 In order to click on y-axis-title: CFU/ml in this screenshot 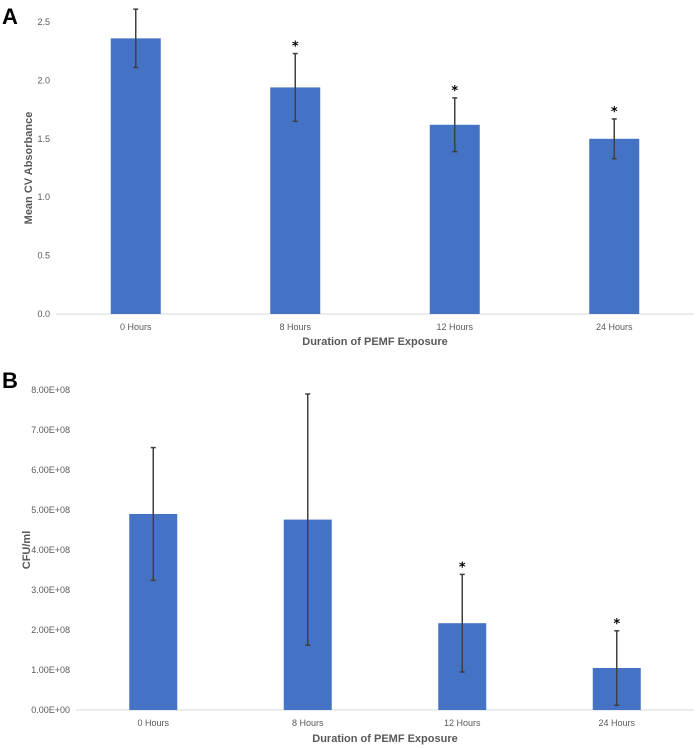, I will do `click(27, 550)`.